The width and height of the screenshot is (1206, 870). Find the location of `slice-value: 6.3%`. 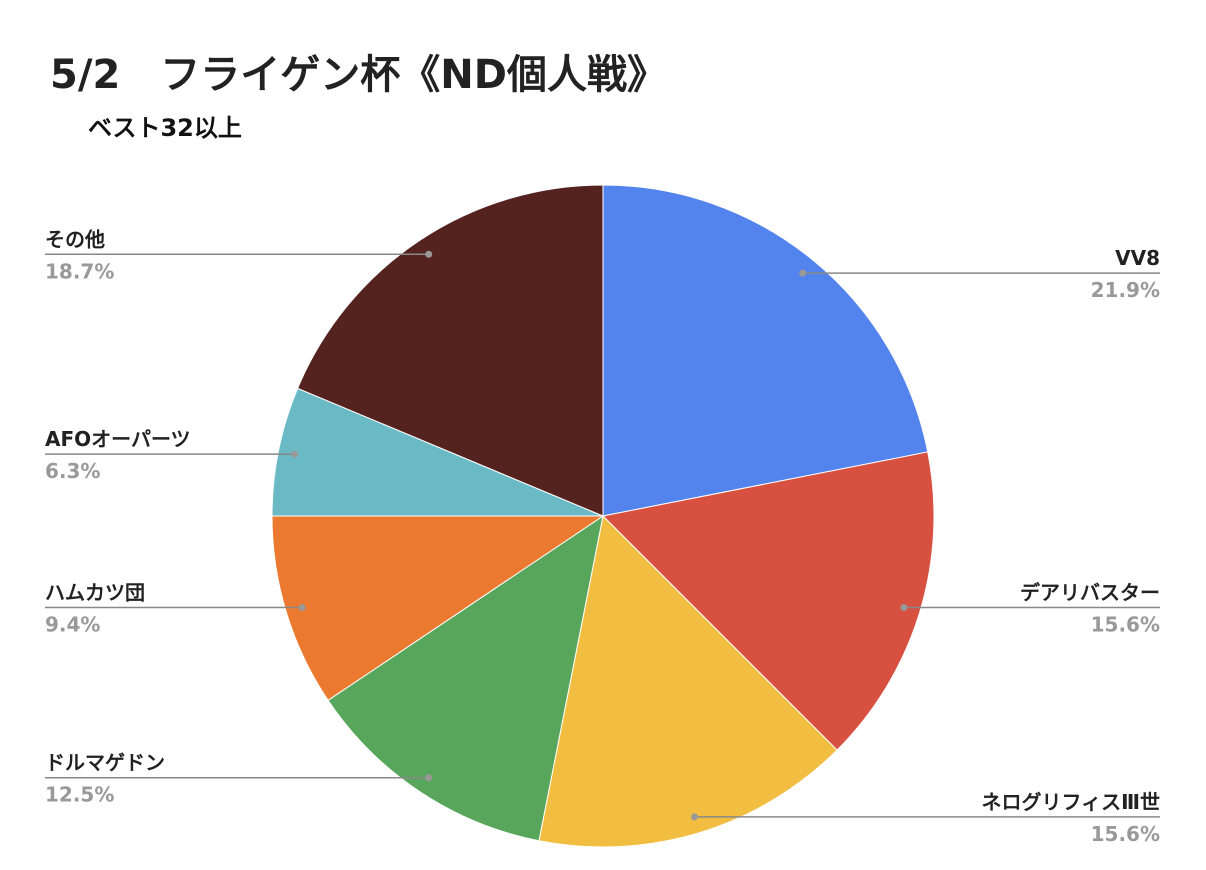

slice-value: 6.3% is located at coordinates (72, 471).